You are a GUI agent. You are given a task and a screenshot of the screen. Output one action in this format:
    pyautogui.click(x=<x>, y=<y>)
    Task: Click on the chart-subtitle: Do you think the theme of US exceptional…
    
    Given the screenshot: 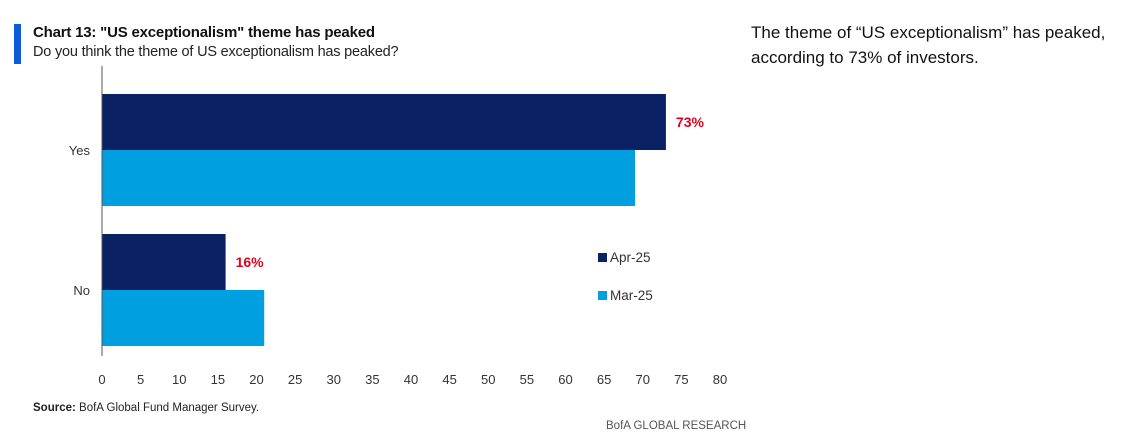 What is the action you would take?
    pyautogui.click(x=216, y=52)
    